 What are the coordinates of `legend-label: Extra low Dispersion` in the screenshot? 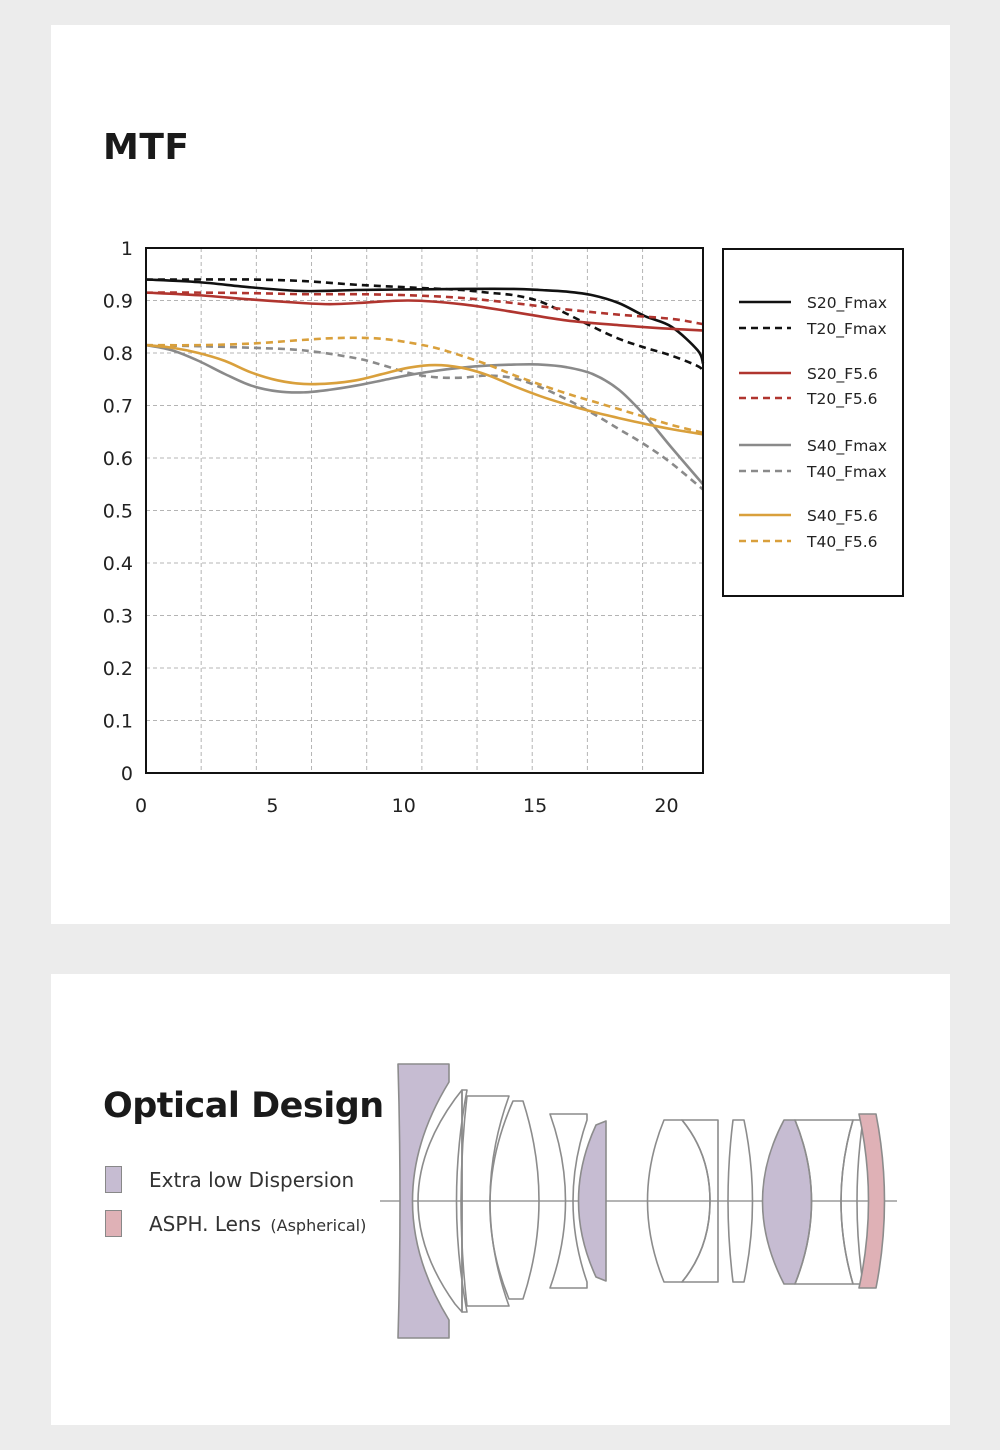 It's located at (252, 1179).